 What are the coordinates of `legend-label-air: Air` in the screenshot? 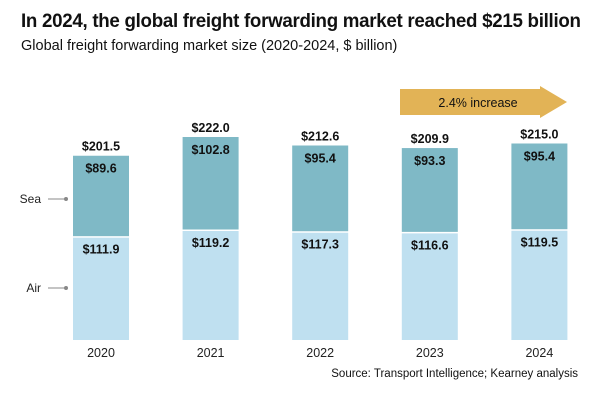 It's located at (33, 288).